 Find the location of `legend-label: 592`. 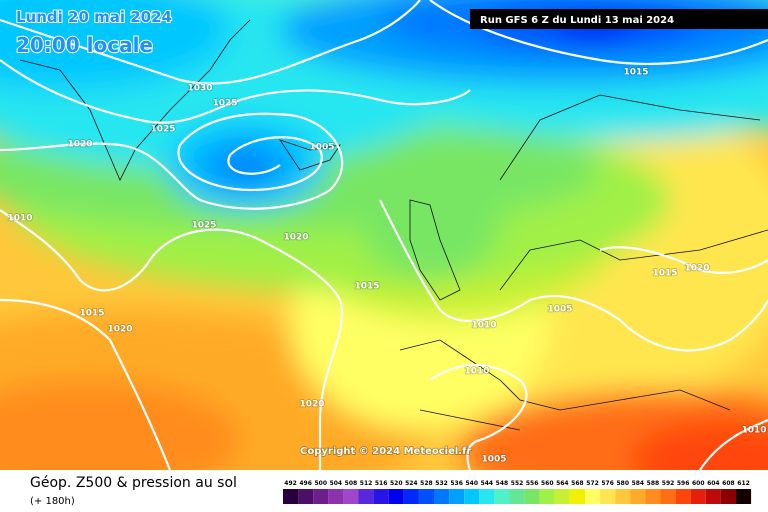

legend-label: 592 is located at coordinates (668, 483).